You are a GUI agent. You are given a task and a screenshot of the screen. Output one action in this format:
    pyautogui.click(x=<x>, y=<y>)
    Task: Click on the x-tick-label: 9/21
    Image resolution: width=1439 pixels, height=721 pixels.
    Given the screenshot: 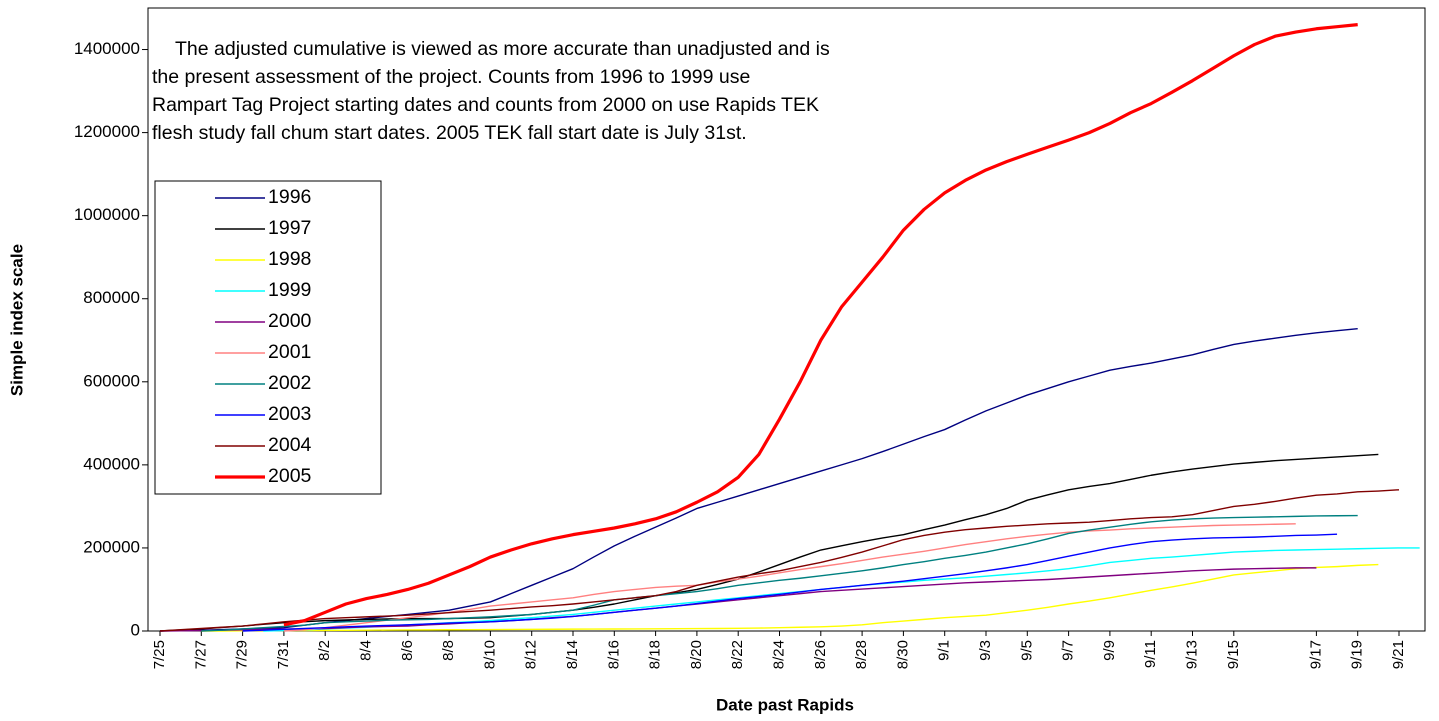 What is the action you would take?
    pyautogui.click(x=1398, y=654)
    